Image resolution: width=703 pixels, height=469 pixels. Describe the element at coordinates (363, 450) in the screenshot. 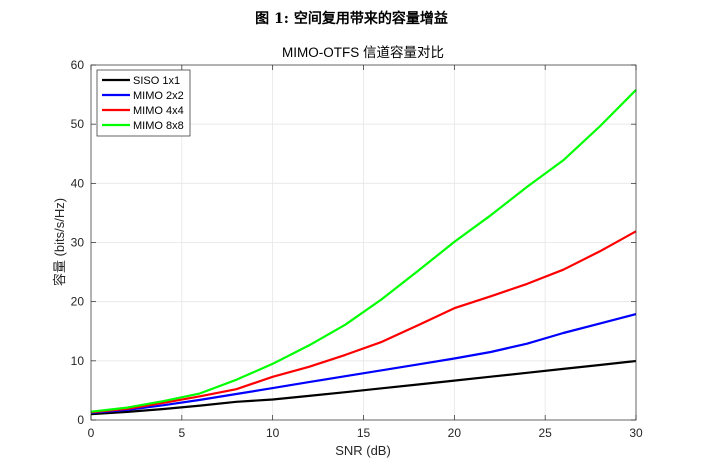

I see `x-axis-label: SNR (dB)` at that location.